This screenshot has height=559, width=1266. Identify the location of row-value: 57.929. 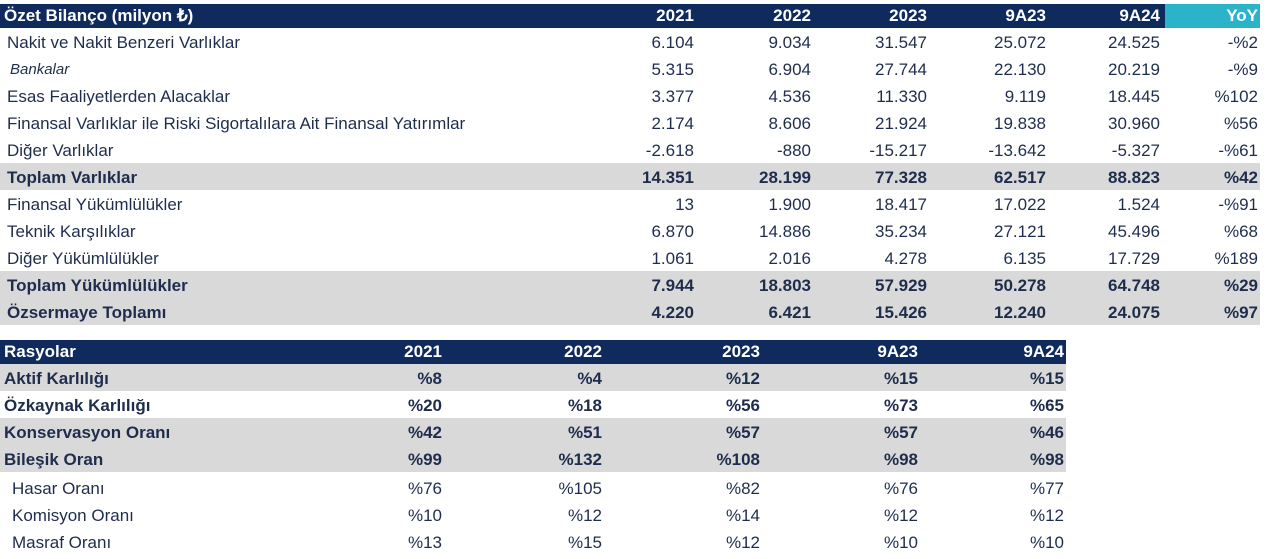
(901, 285).